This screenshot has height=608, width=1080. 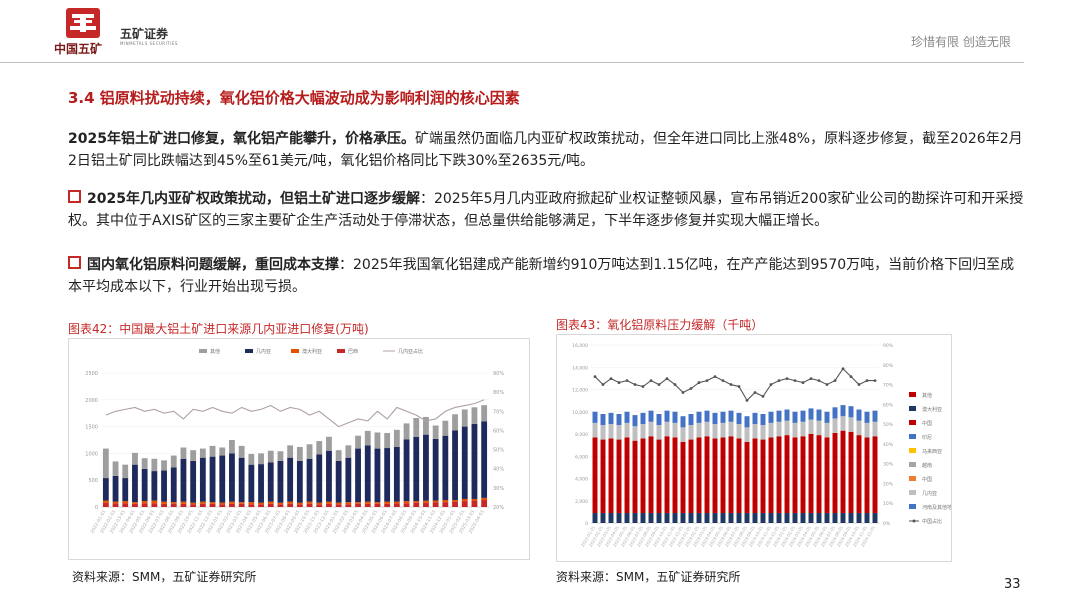 I want to click on chart-2-y2-tick-label: 20%, so click(x=888, y=484).